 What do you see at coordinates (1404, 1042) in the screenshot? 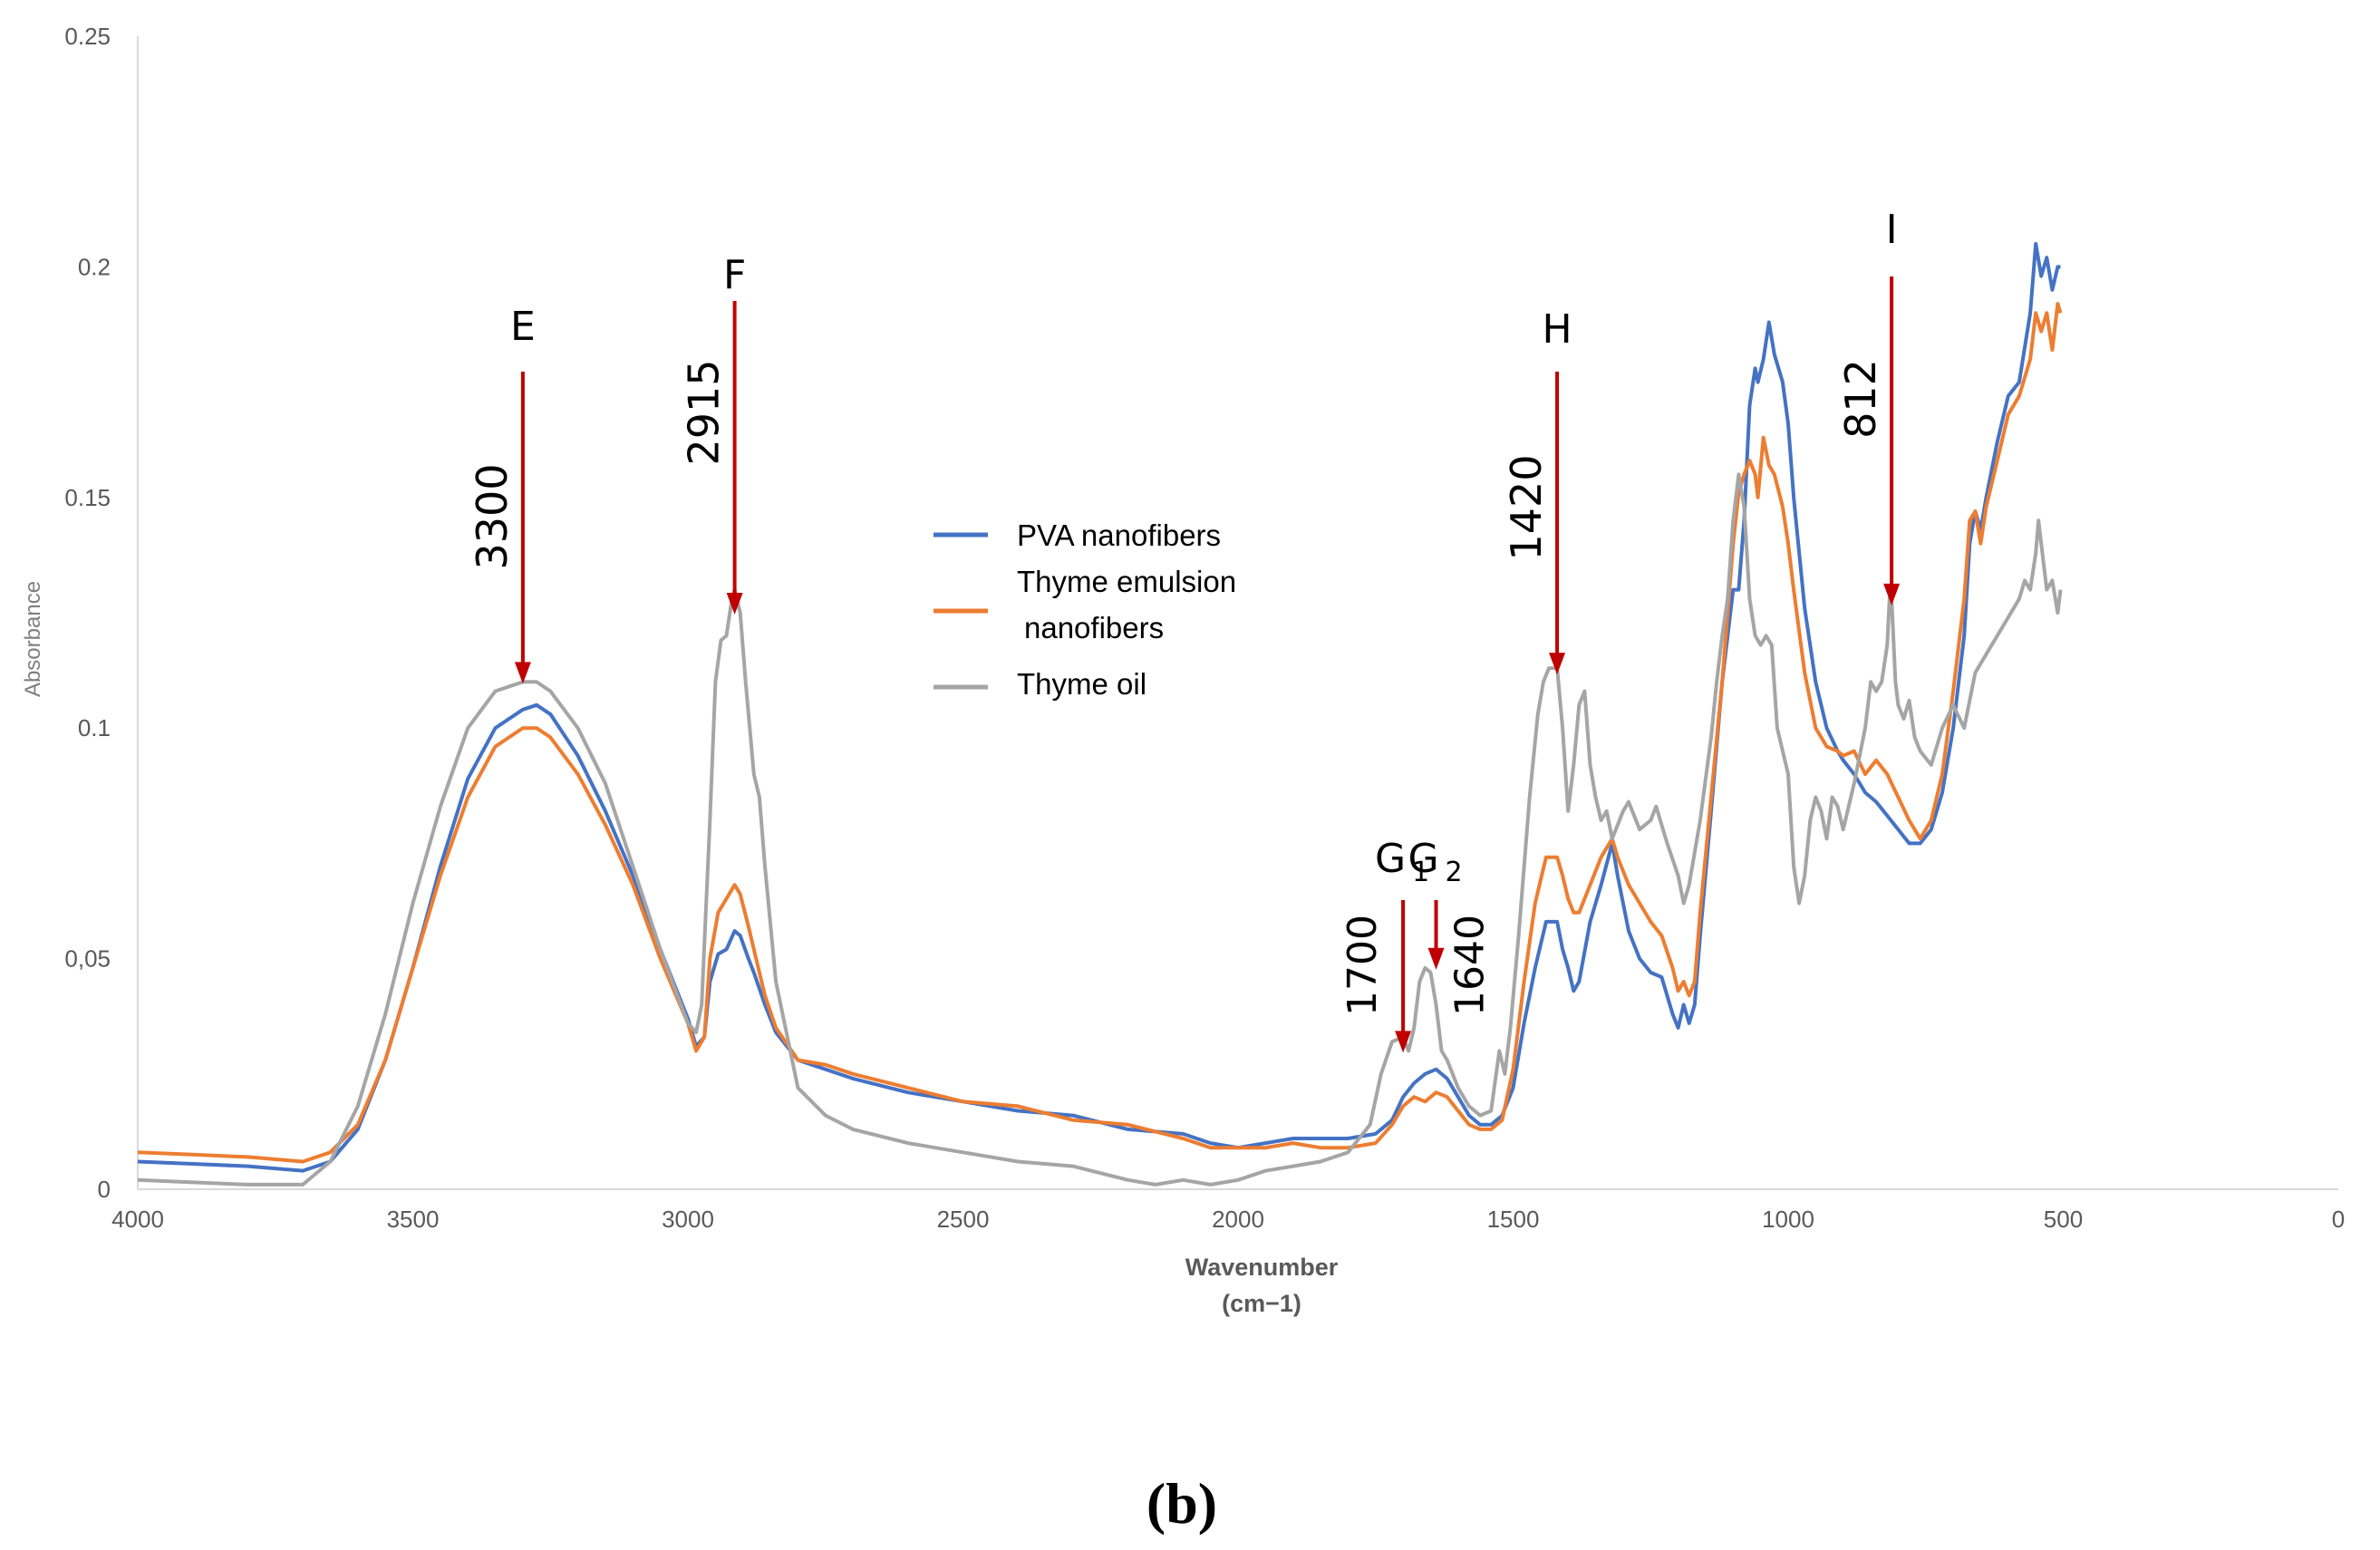
I see `annotation-arrowhead-g1` at bounding box center [1404, 1042].